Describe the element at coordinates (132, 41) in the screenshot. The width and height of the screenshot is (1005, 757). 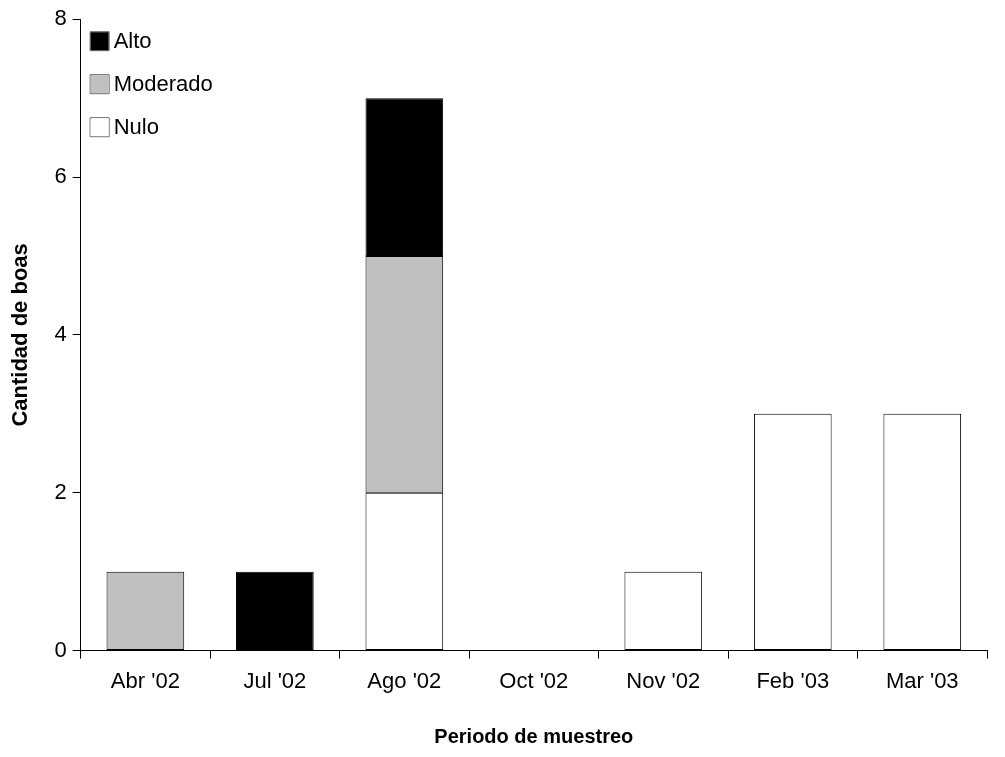
I see `legend-label: Alto` at that location.